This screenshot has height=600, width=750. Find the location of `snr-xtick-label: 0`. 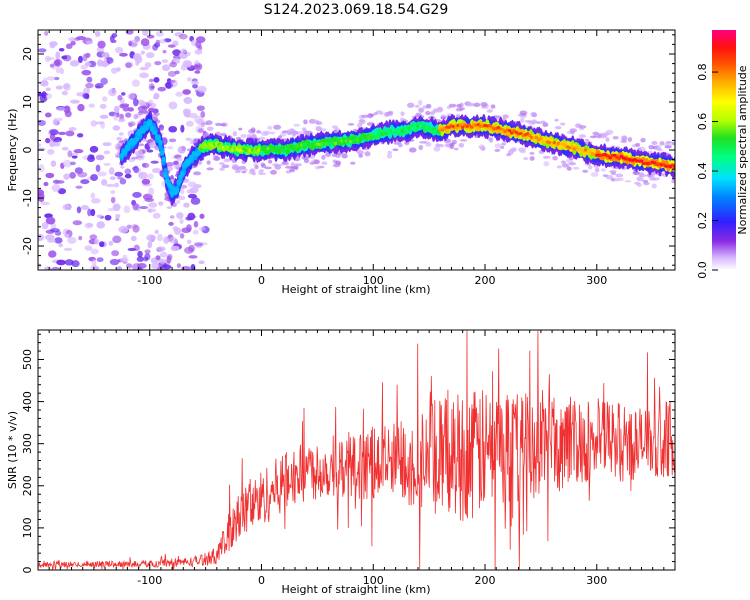

snr-xtick-label: 0 is located at coordinates (261, 580).